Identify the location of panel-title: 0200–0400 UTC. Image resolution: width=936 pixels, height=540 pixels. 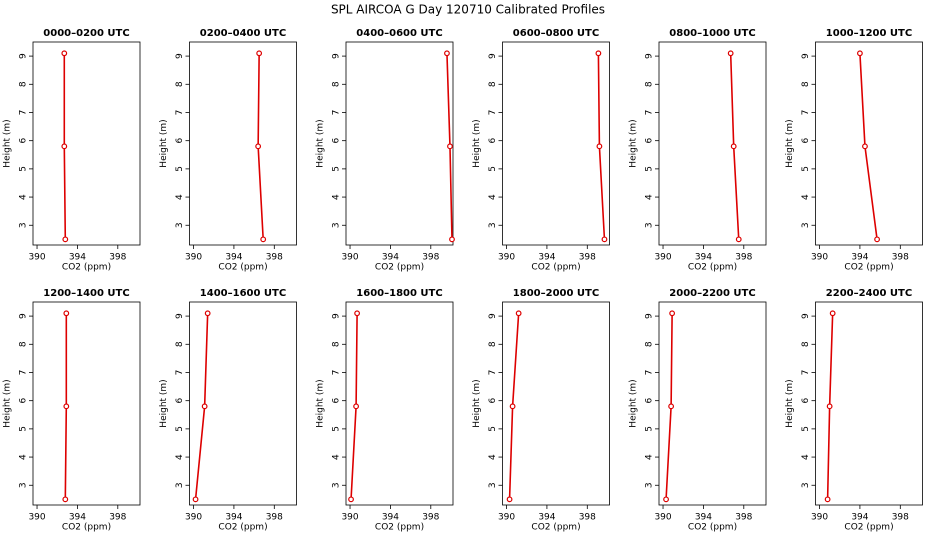
(243, 33).